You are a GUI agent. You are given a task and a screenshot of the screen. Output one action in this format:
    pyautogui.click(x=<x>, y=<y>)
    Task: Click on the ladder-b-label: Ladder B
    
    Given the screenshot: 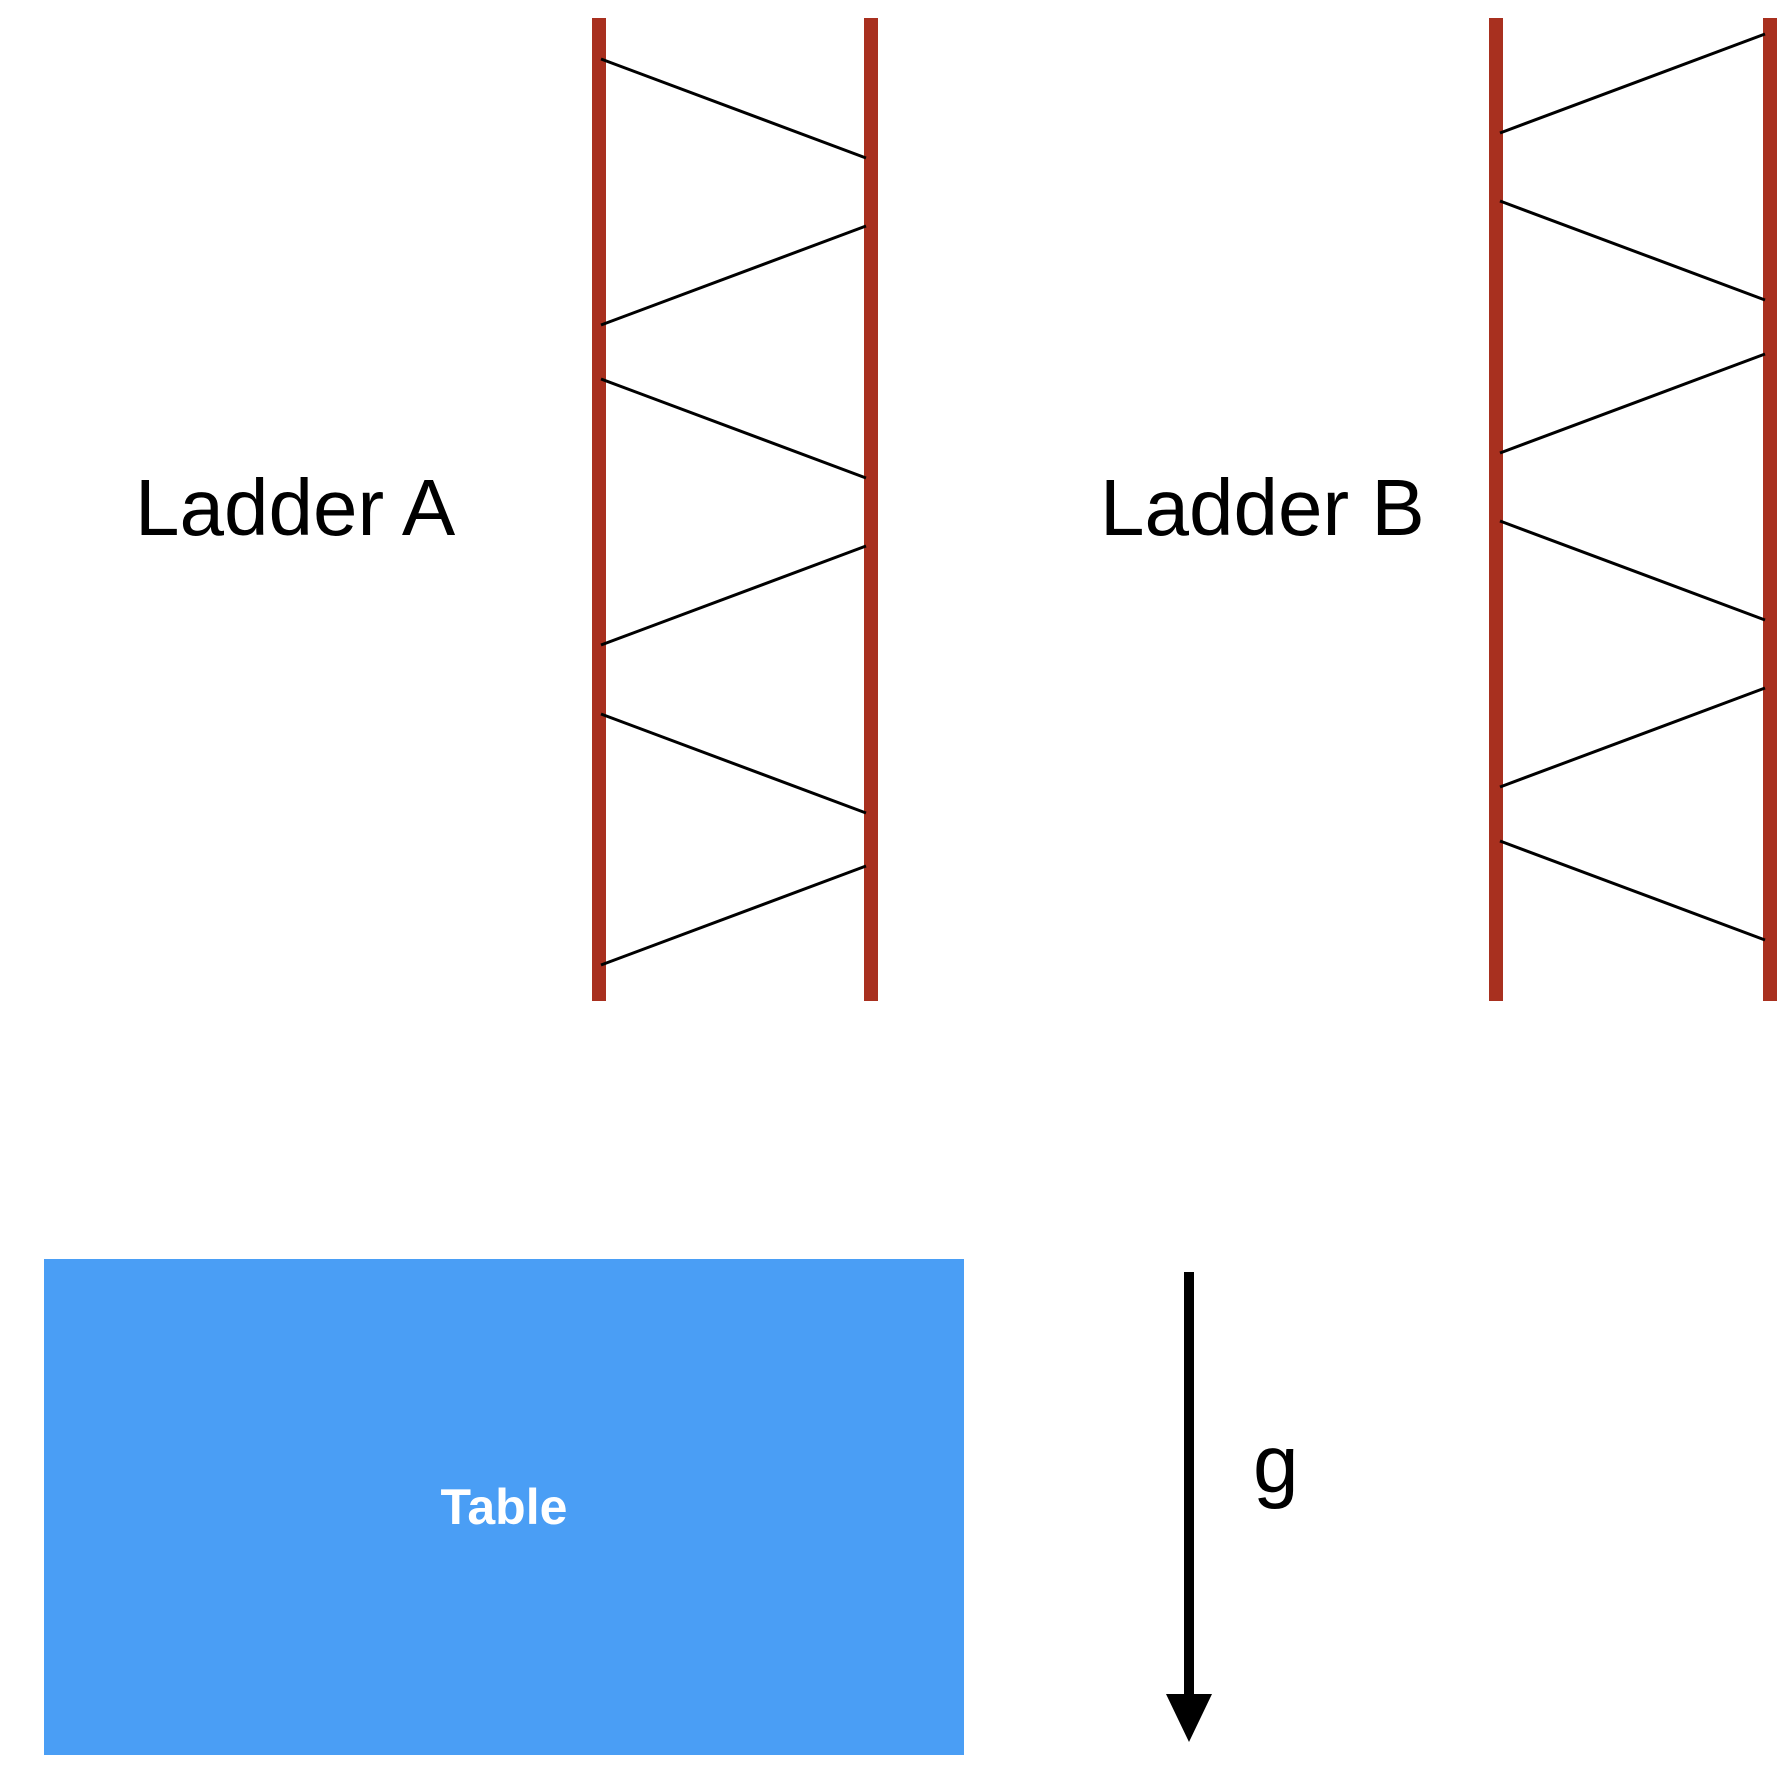 What is the action you would take?
    pyautogui.click(x=1262, y=507)
    